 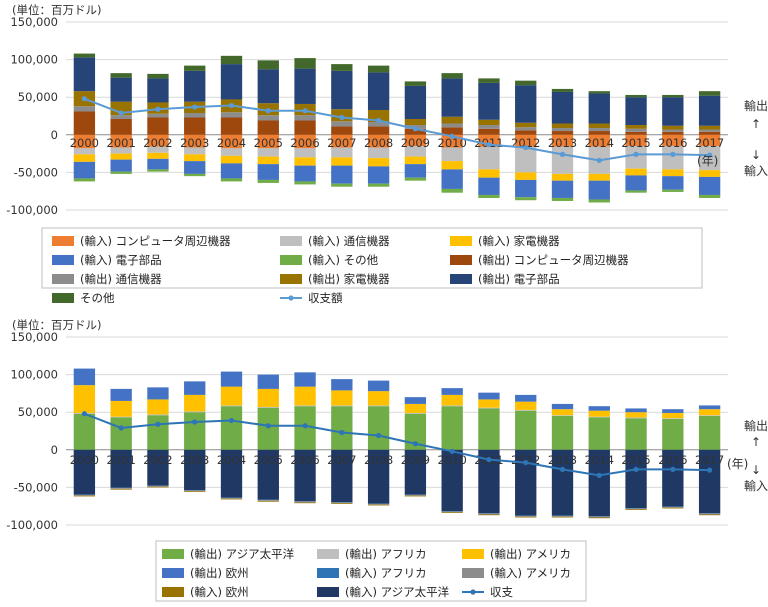 I want to click on chart-1-bar-輸入-通信機器-2017, so click(x=709, y=158).